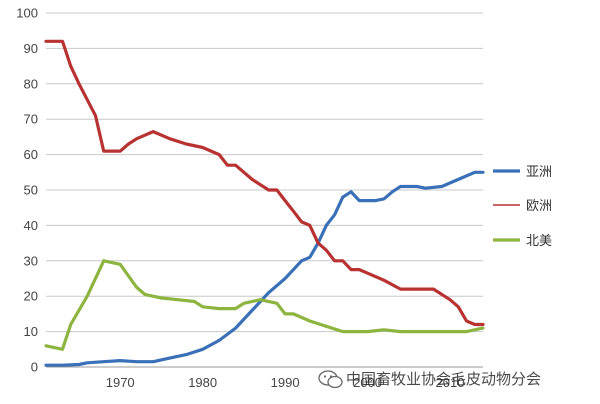  What do you see at coordinates (31, 225) in the screenshot?
I see `y-tick-label: 40` at bounding box center [31, 225].